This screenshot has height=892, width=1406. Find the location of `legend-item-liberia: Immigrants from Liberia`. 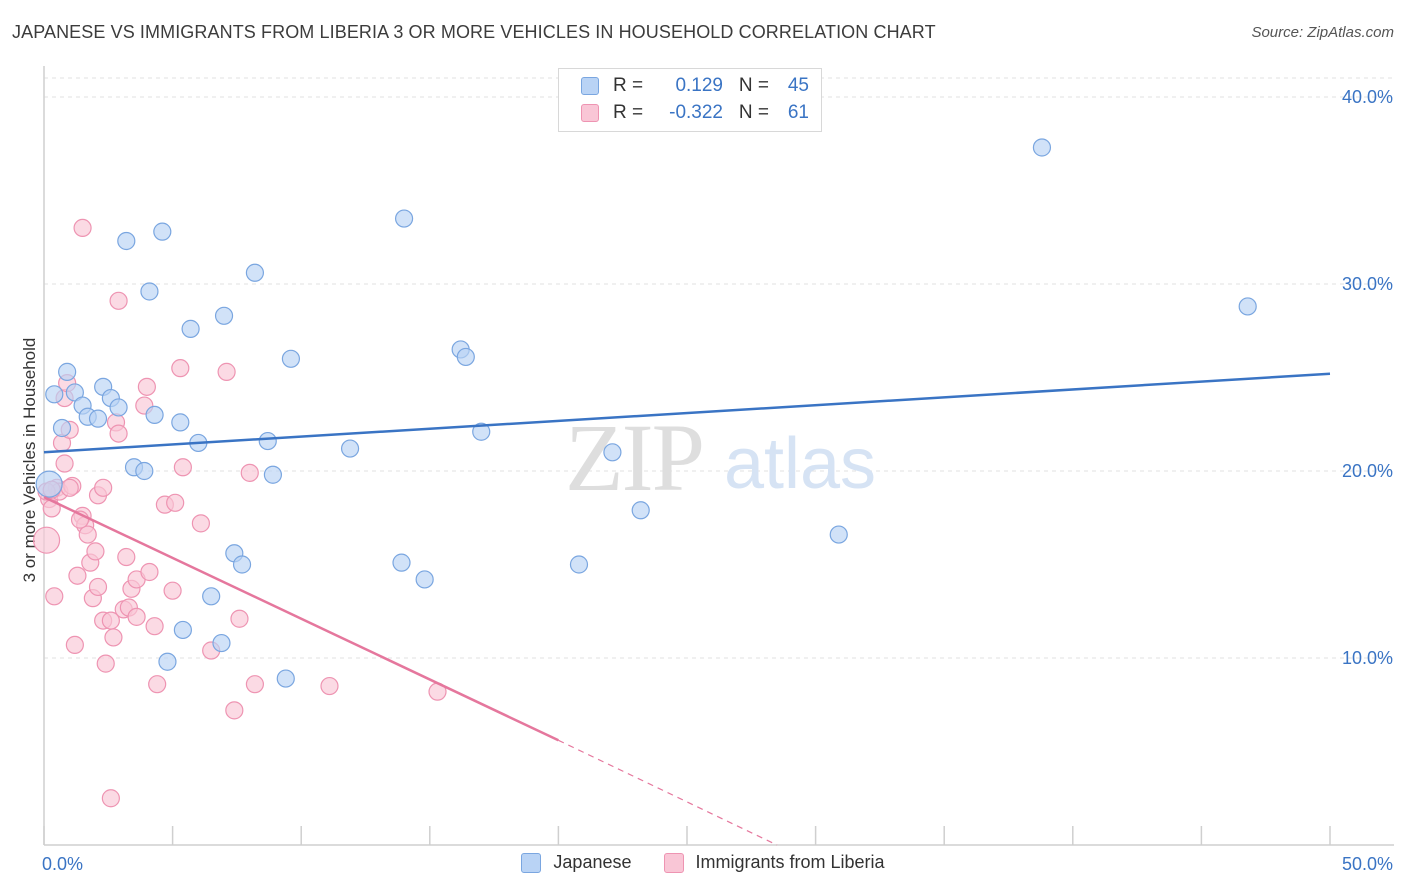

legend-item-liberia: Immigrants from Liberia is located at coordinates (774, 862).